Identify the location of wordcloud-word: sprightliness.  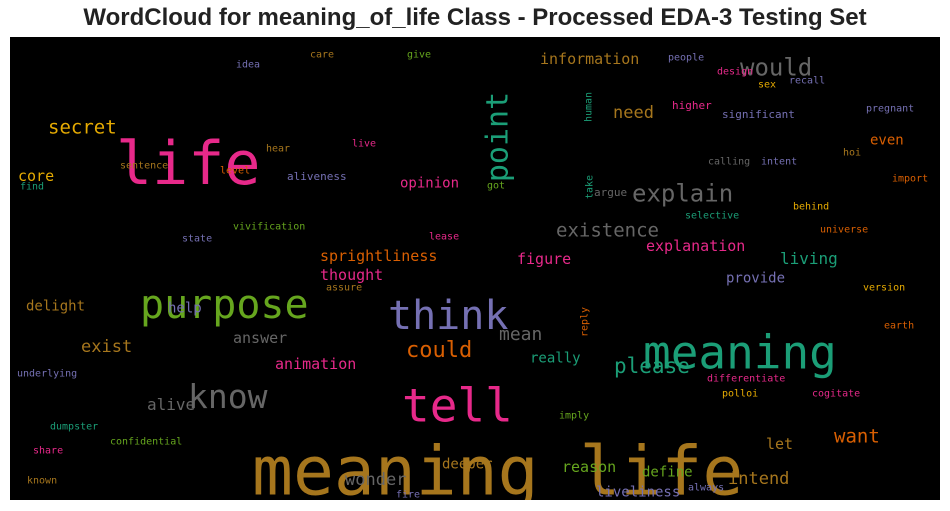
(378, 256).